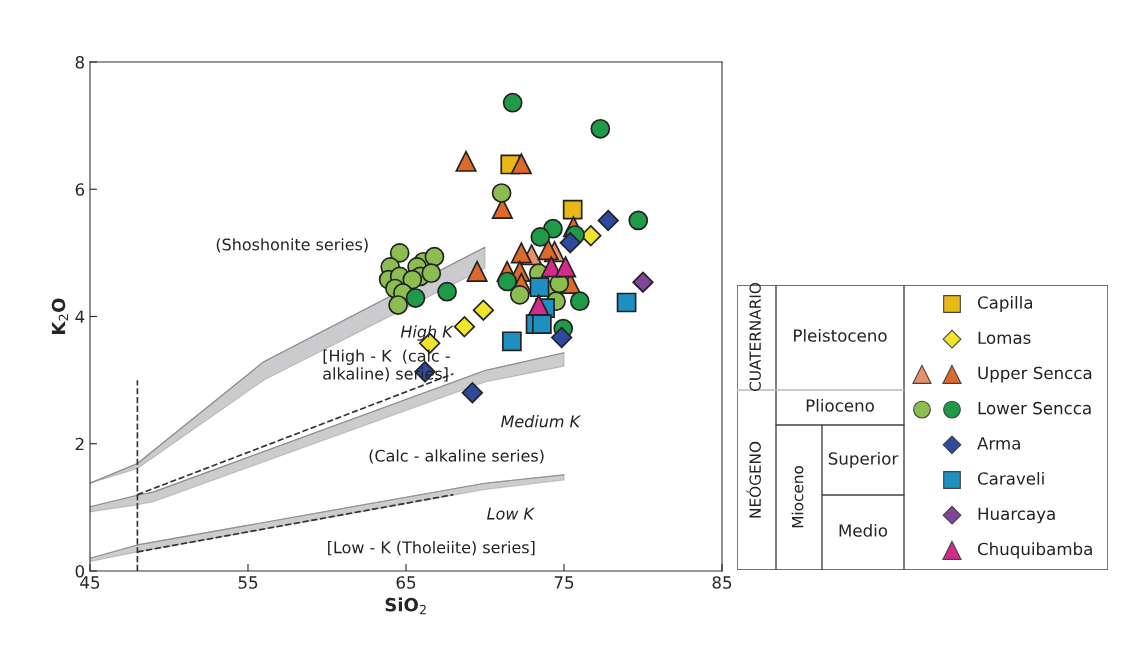 This screenshot has width=1127, height=651. What do you see at coordinates (1004, 338) in the screenshot?
I see `legend-label: Lomas` at bounding box center [1004, 338].